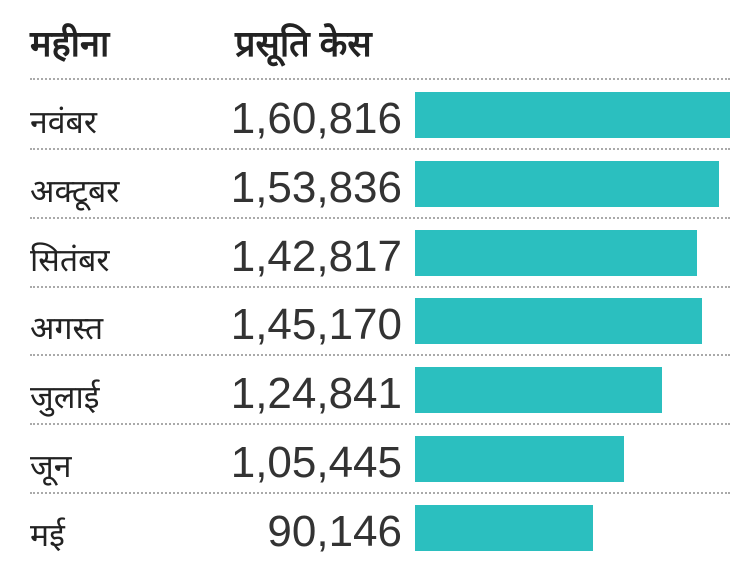 The height and width of the screenshot is (573, 730). I want to click on category-label: अगस्त, so click(67, 328).